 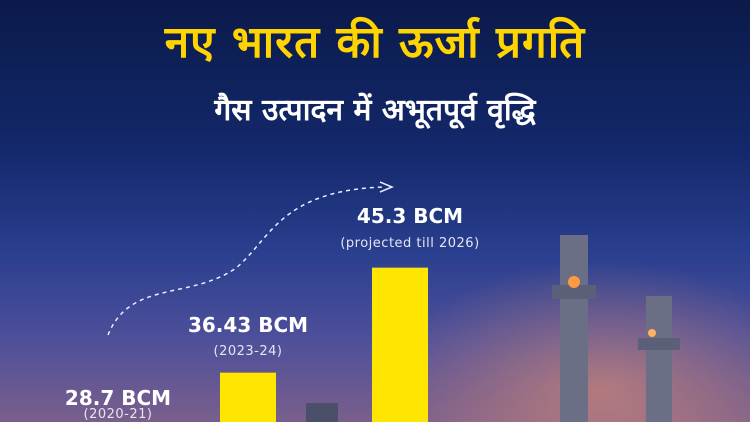 What do you see at coordinates (410, 243) in the screenshot?
I see `category-label-2026: (projected till 2026)` at bounding box center [410, 243].